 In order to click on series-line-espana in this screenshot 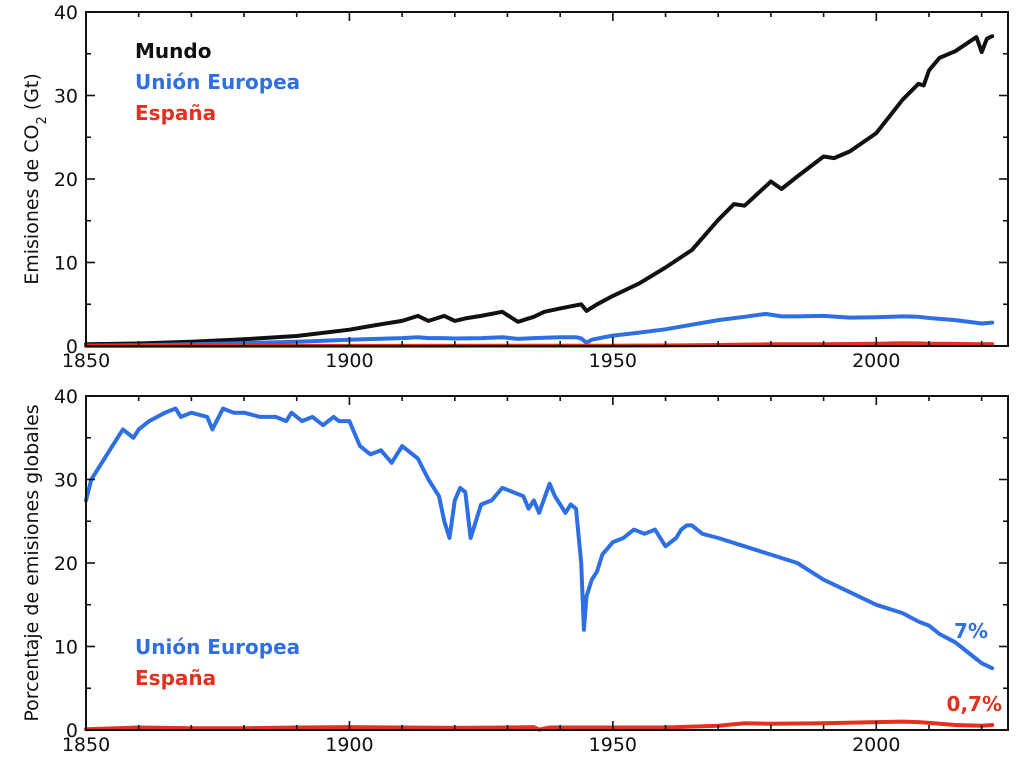, I will do `click(539, 725)`.